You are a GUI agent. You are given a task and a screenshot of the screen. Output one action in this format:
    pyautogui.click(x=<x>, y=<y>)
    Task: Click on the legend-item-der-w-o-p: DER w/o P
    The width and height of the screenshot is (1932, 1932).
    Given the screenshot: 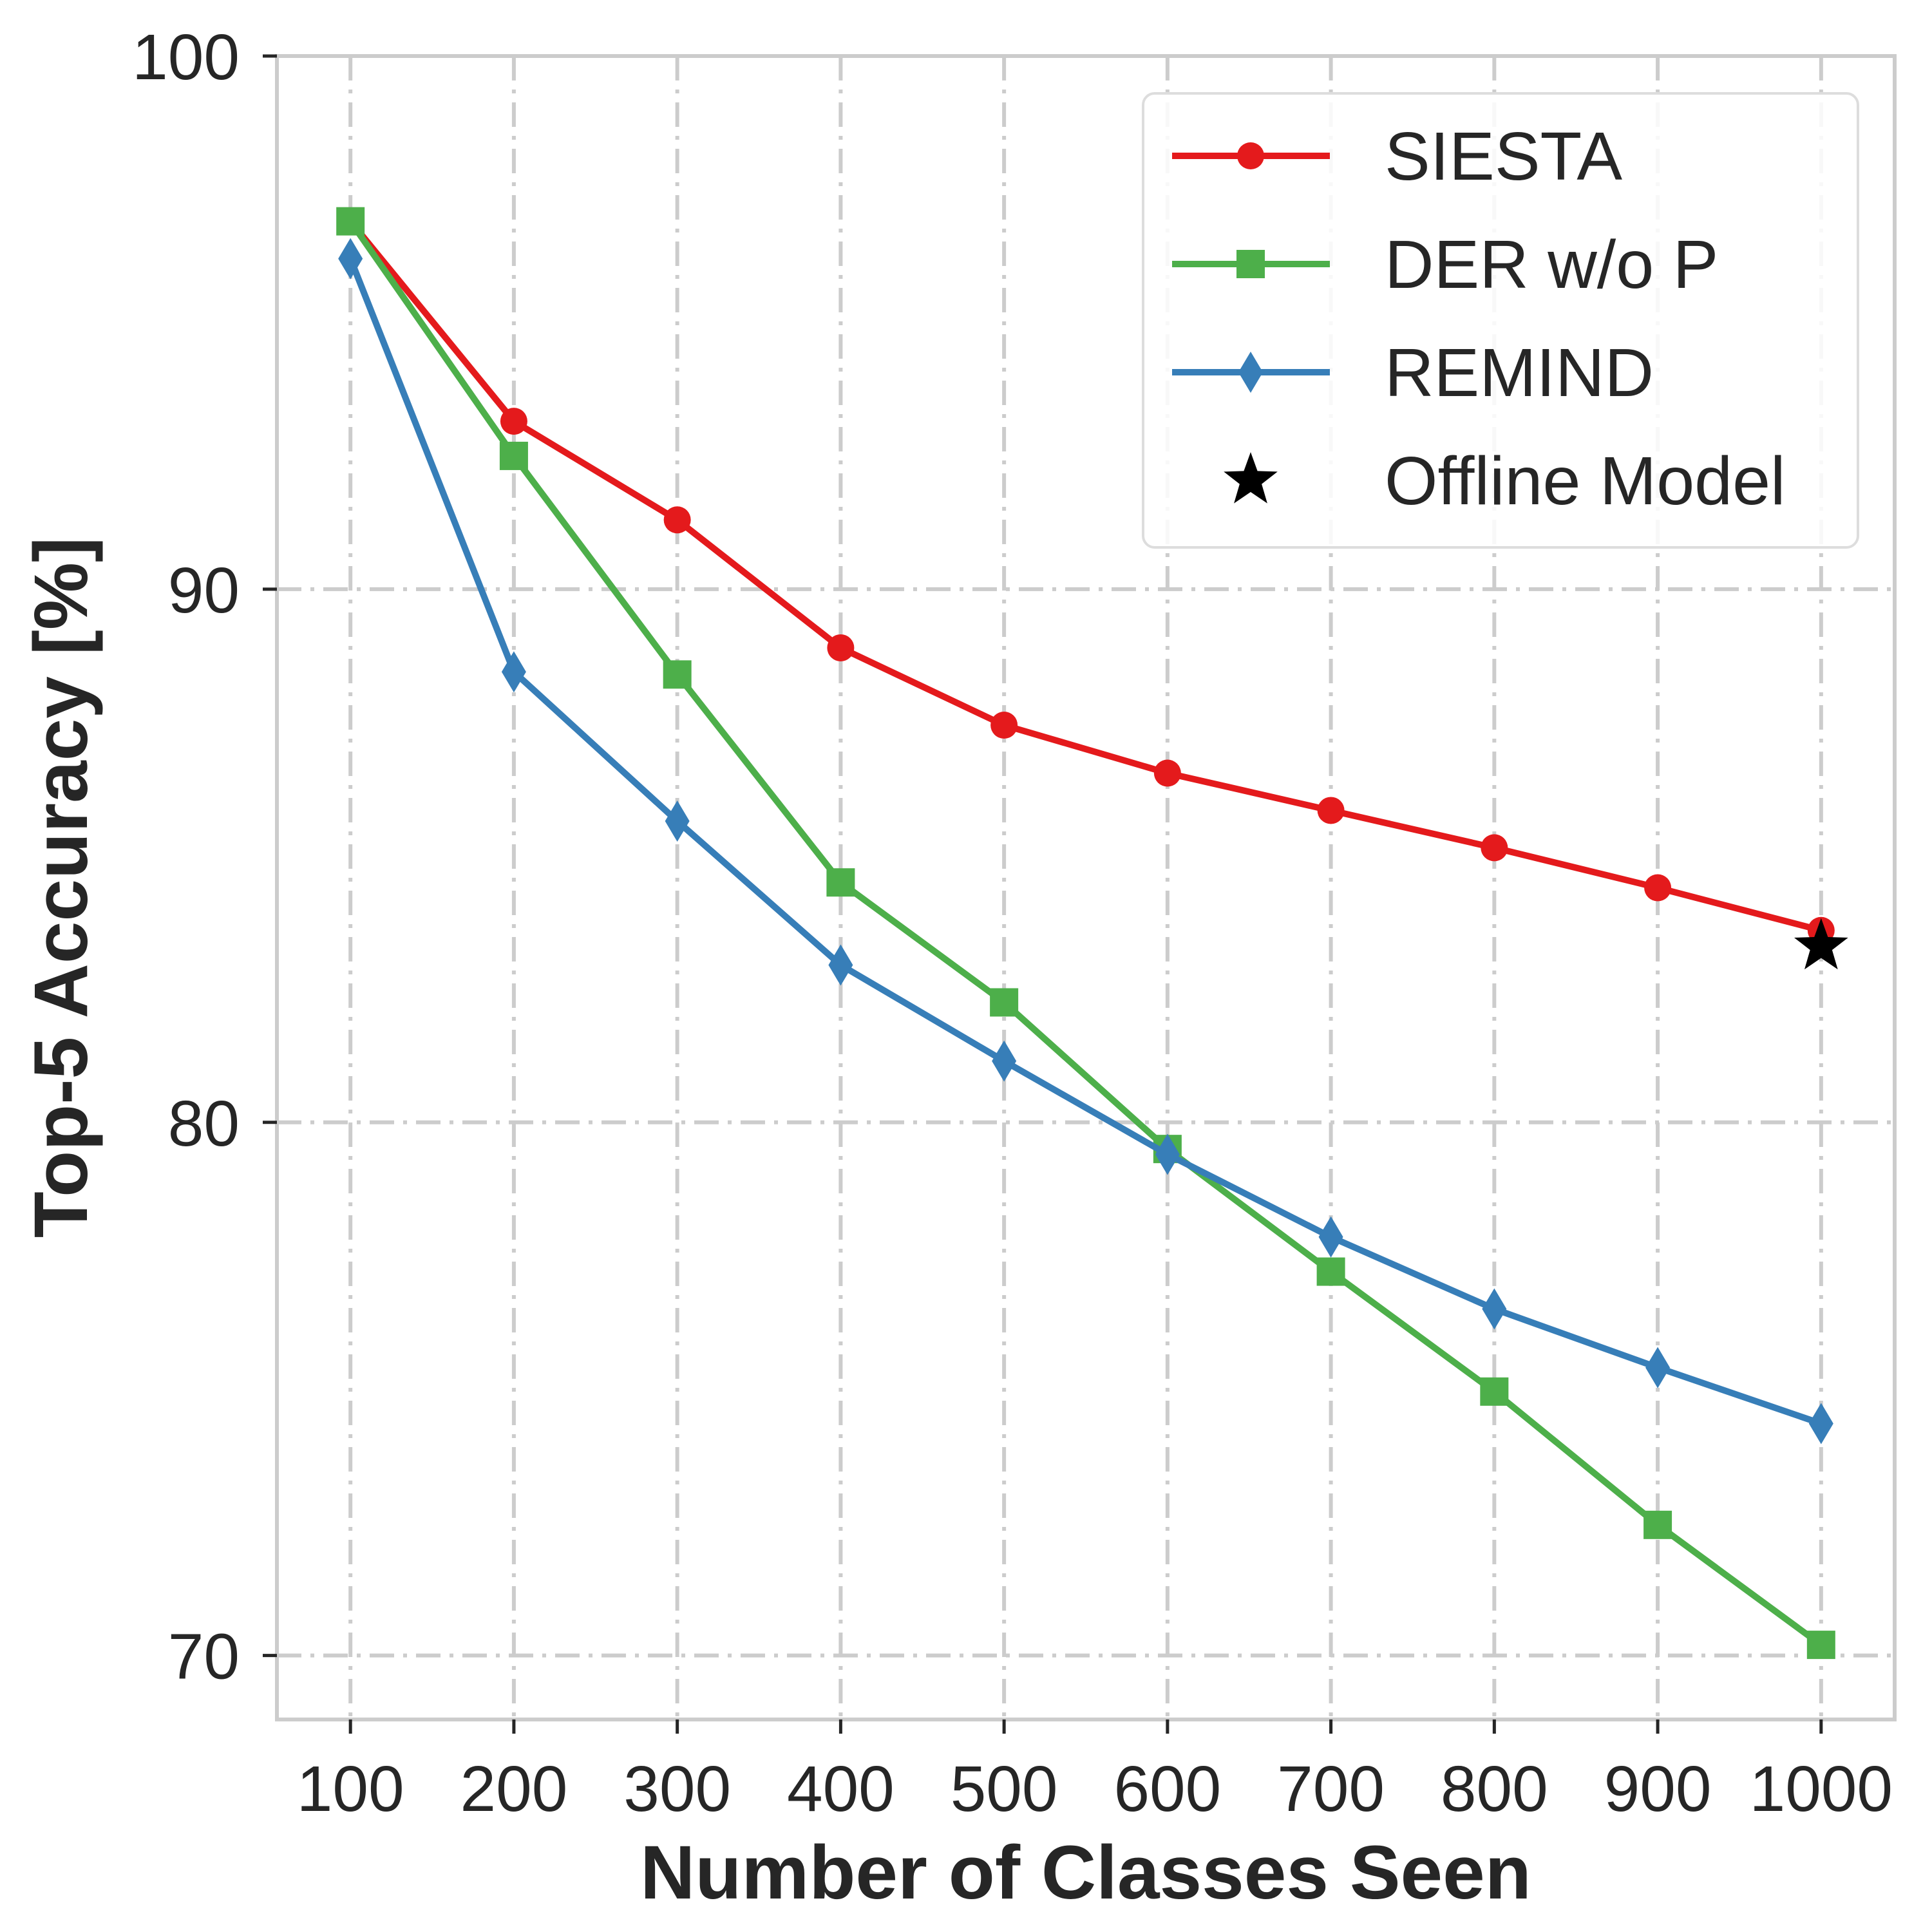 What is the action you would take?
    pyautogui.click(x=1445, y=265)
    